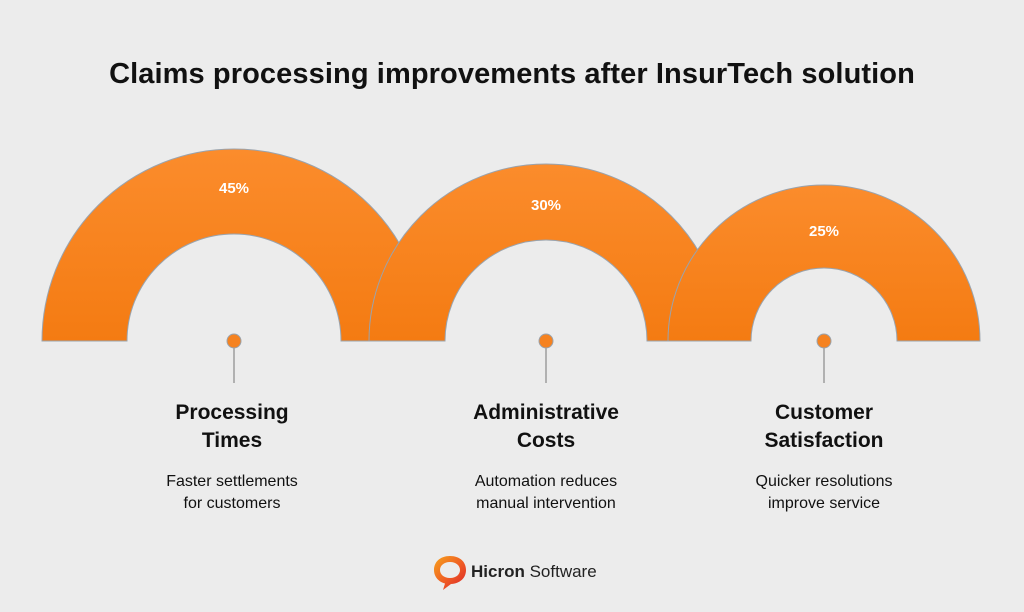  What do you see at coordinates (824, 503) in the screenshot?
I see `card-description-line2: improve service` at bounding box center [824, 503].